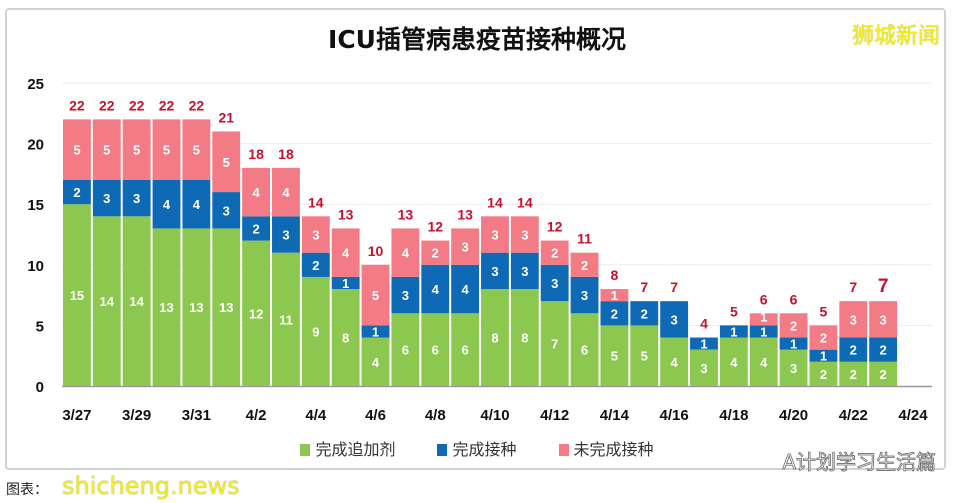  What do you see at coordinates (704, 324) in the screenshot?
I see `total-label: 4` at bounding box center [704, 324].